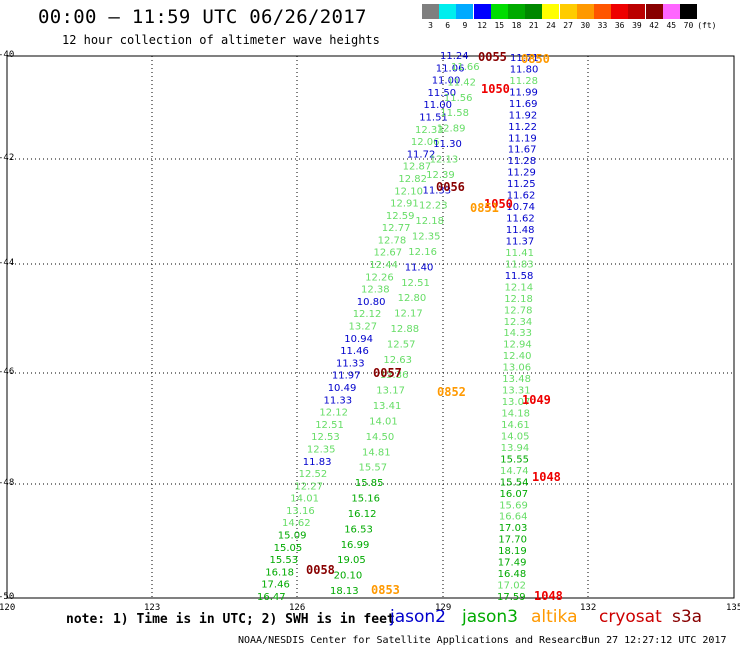 The height and width of the screenshot is (650, 740). I want to click on track-c-value: 12.40, so click(517, 356).